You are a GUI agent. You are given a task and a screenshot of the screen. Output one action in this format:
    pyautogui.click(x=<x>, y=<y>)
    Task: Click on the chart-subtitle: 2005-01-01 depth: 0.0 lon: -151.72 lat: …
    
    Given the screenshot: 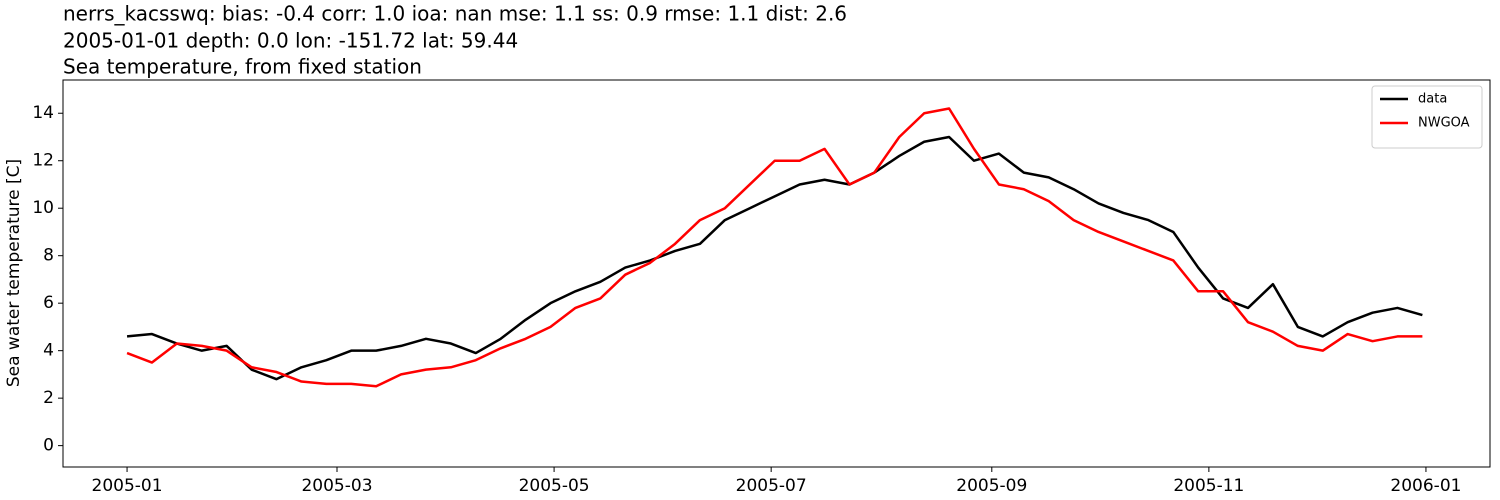 What is the action you would take?
    pyautogui.click(x=290, y=41)
    